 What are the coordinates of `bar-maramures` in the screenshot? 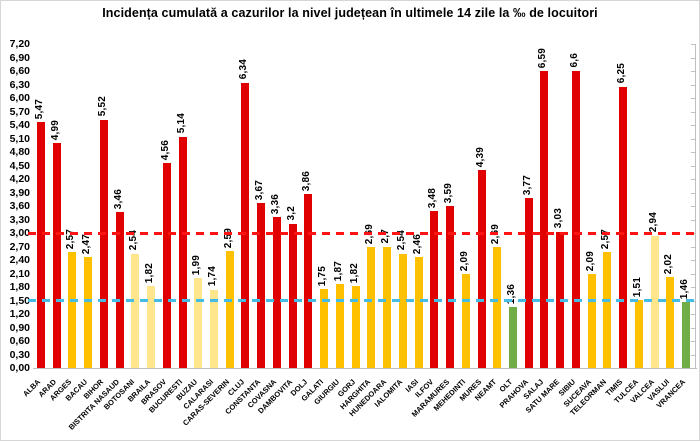 It's located at (450, 287).